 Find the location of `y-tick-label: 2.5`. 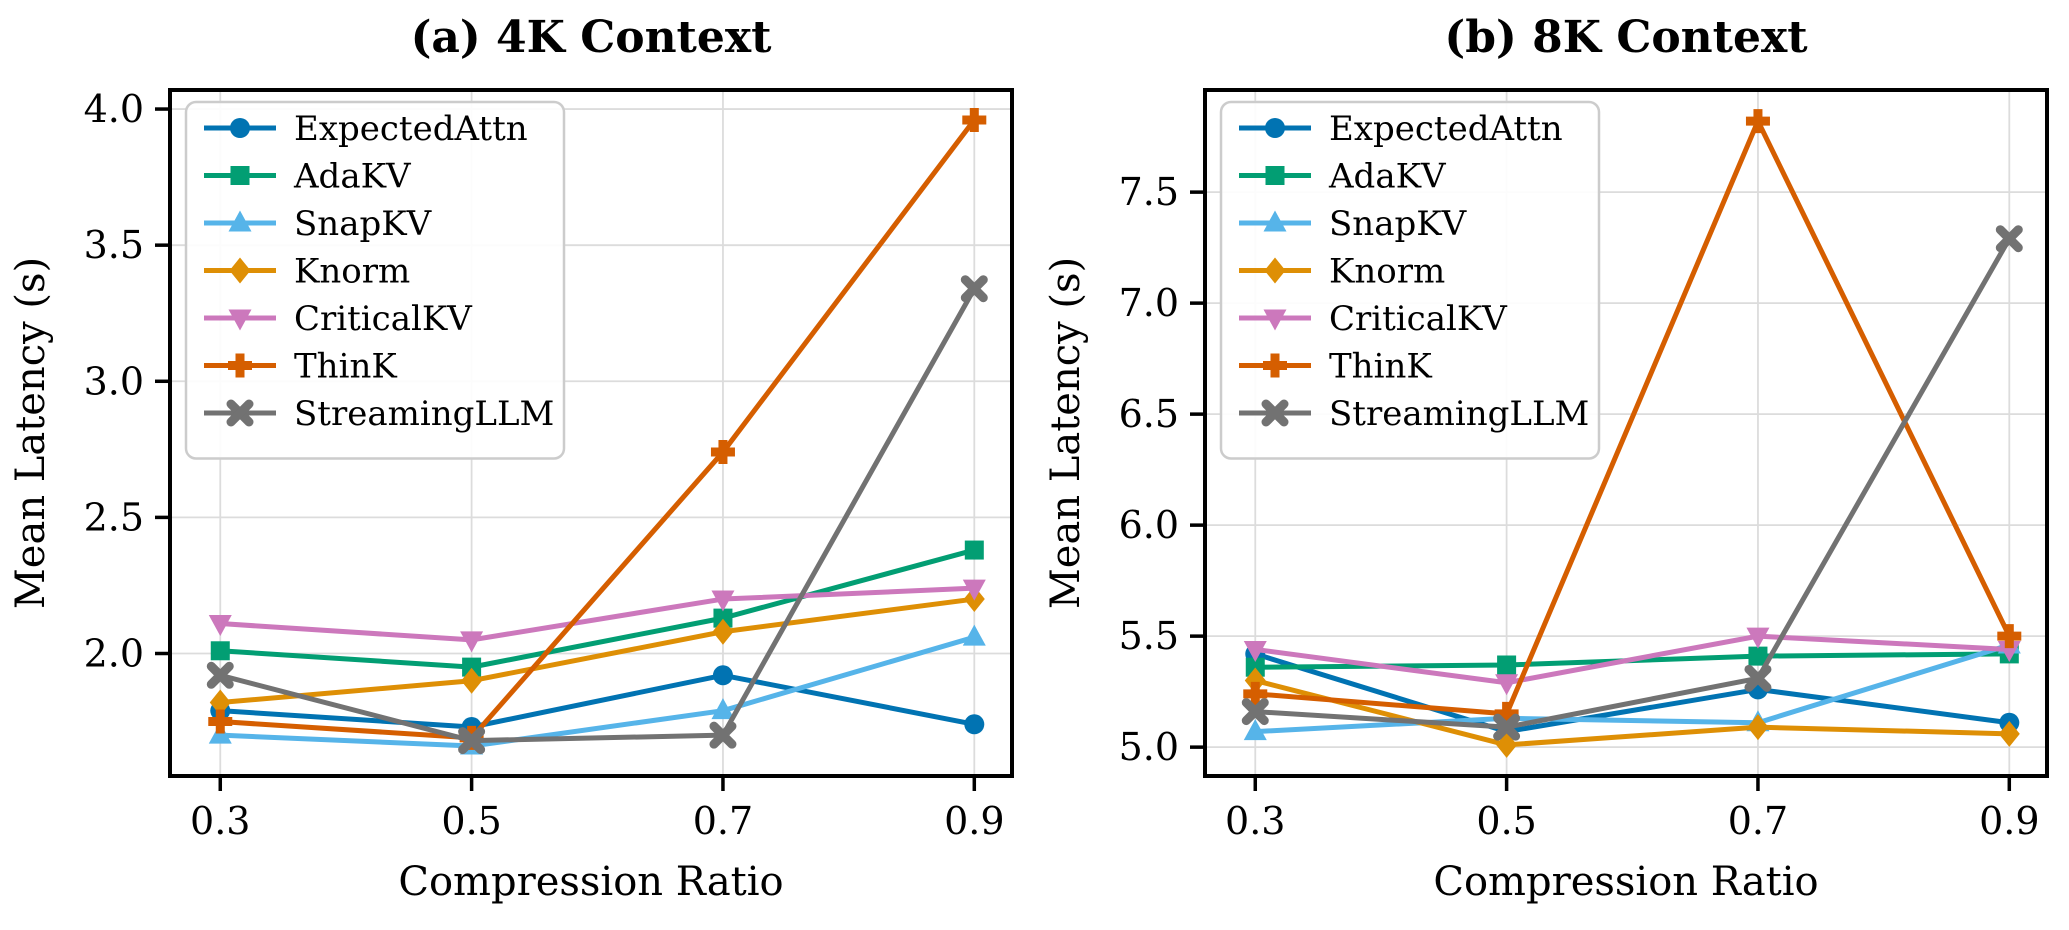

y-tick-label: 2.5 is located at coordinates (114, 517).